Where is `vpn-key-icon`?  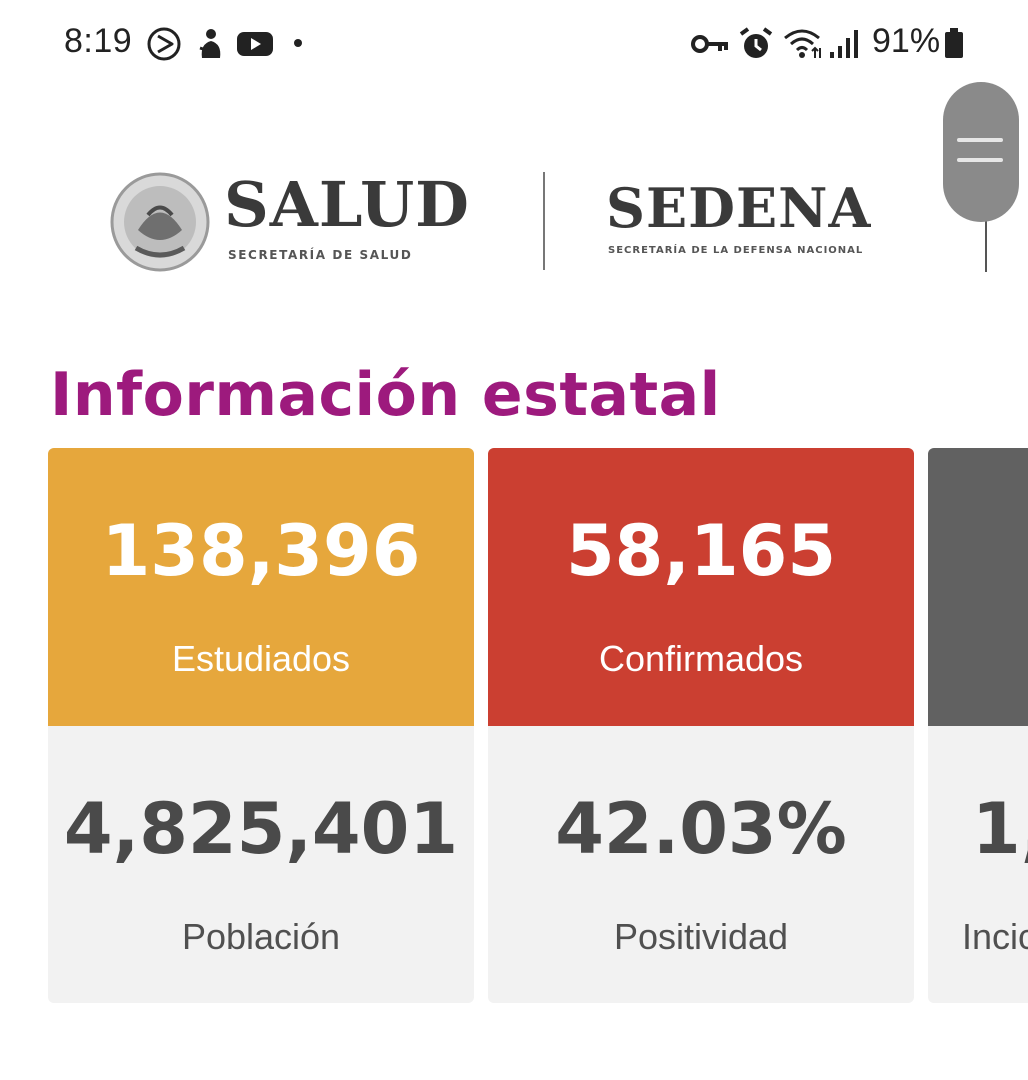
vpn-key-icon is located at coordinates (710, 46).